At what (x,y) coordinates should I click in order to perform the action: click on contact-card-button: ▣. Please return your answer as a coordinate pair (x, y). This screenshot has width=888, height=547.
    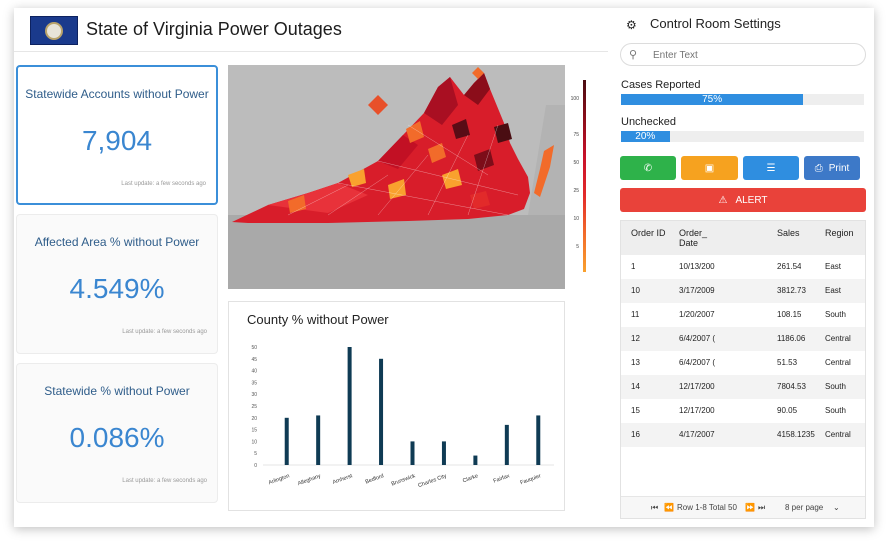
    Looking at the image, I should click on (709, 168).